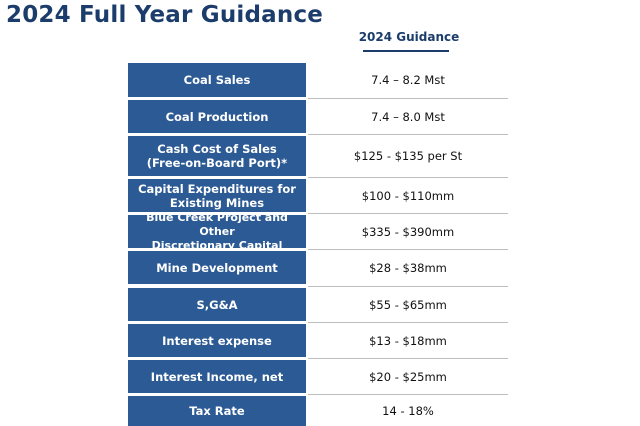 This screenshot has width=640, height=426. I want to click on column-header: 2024 Guidance, so click(409, 37).